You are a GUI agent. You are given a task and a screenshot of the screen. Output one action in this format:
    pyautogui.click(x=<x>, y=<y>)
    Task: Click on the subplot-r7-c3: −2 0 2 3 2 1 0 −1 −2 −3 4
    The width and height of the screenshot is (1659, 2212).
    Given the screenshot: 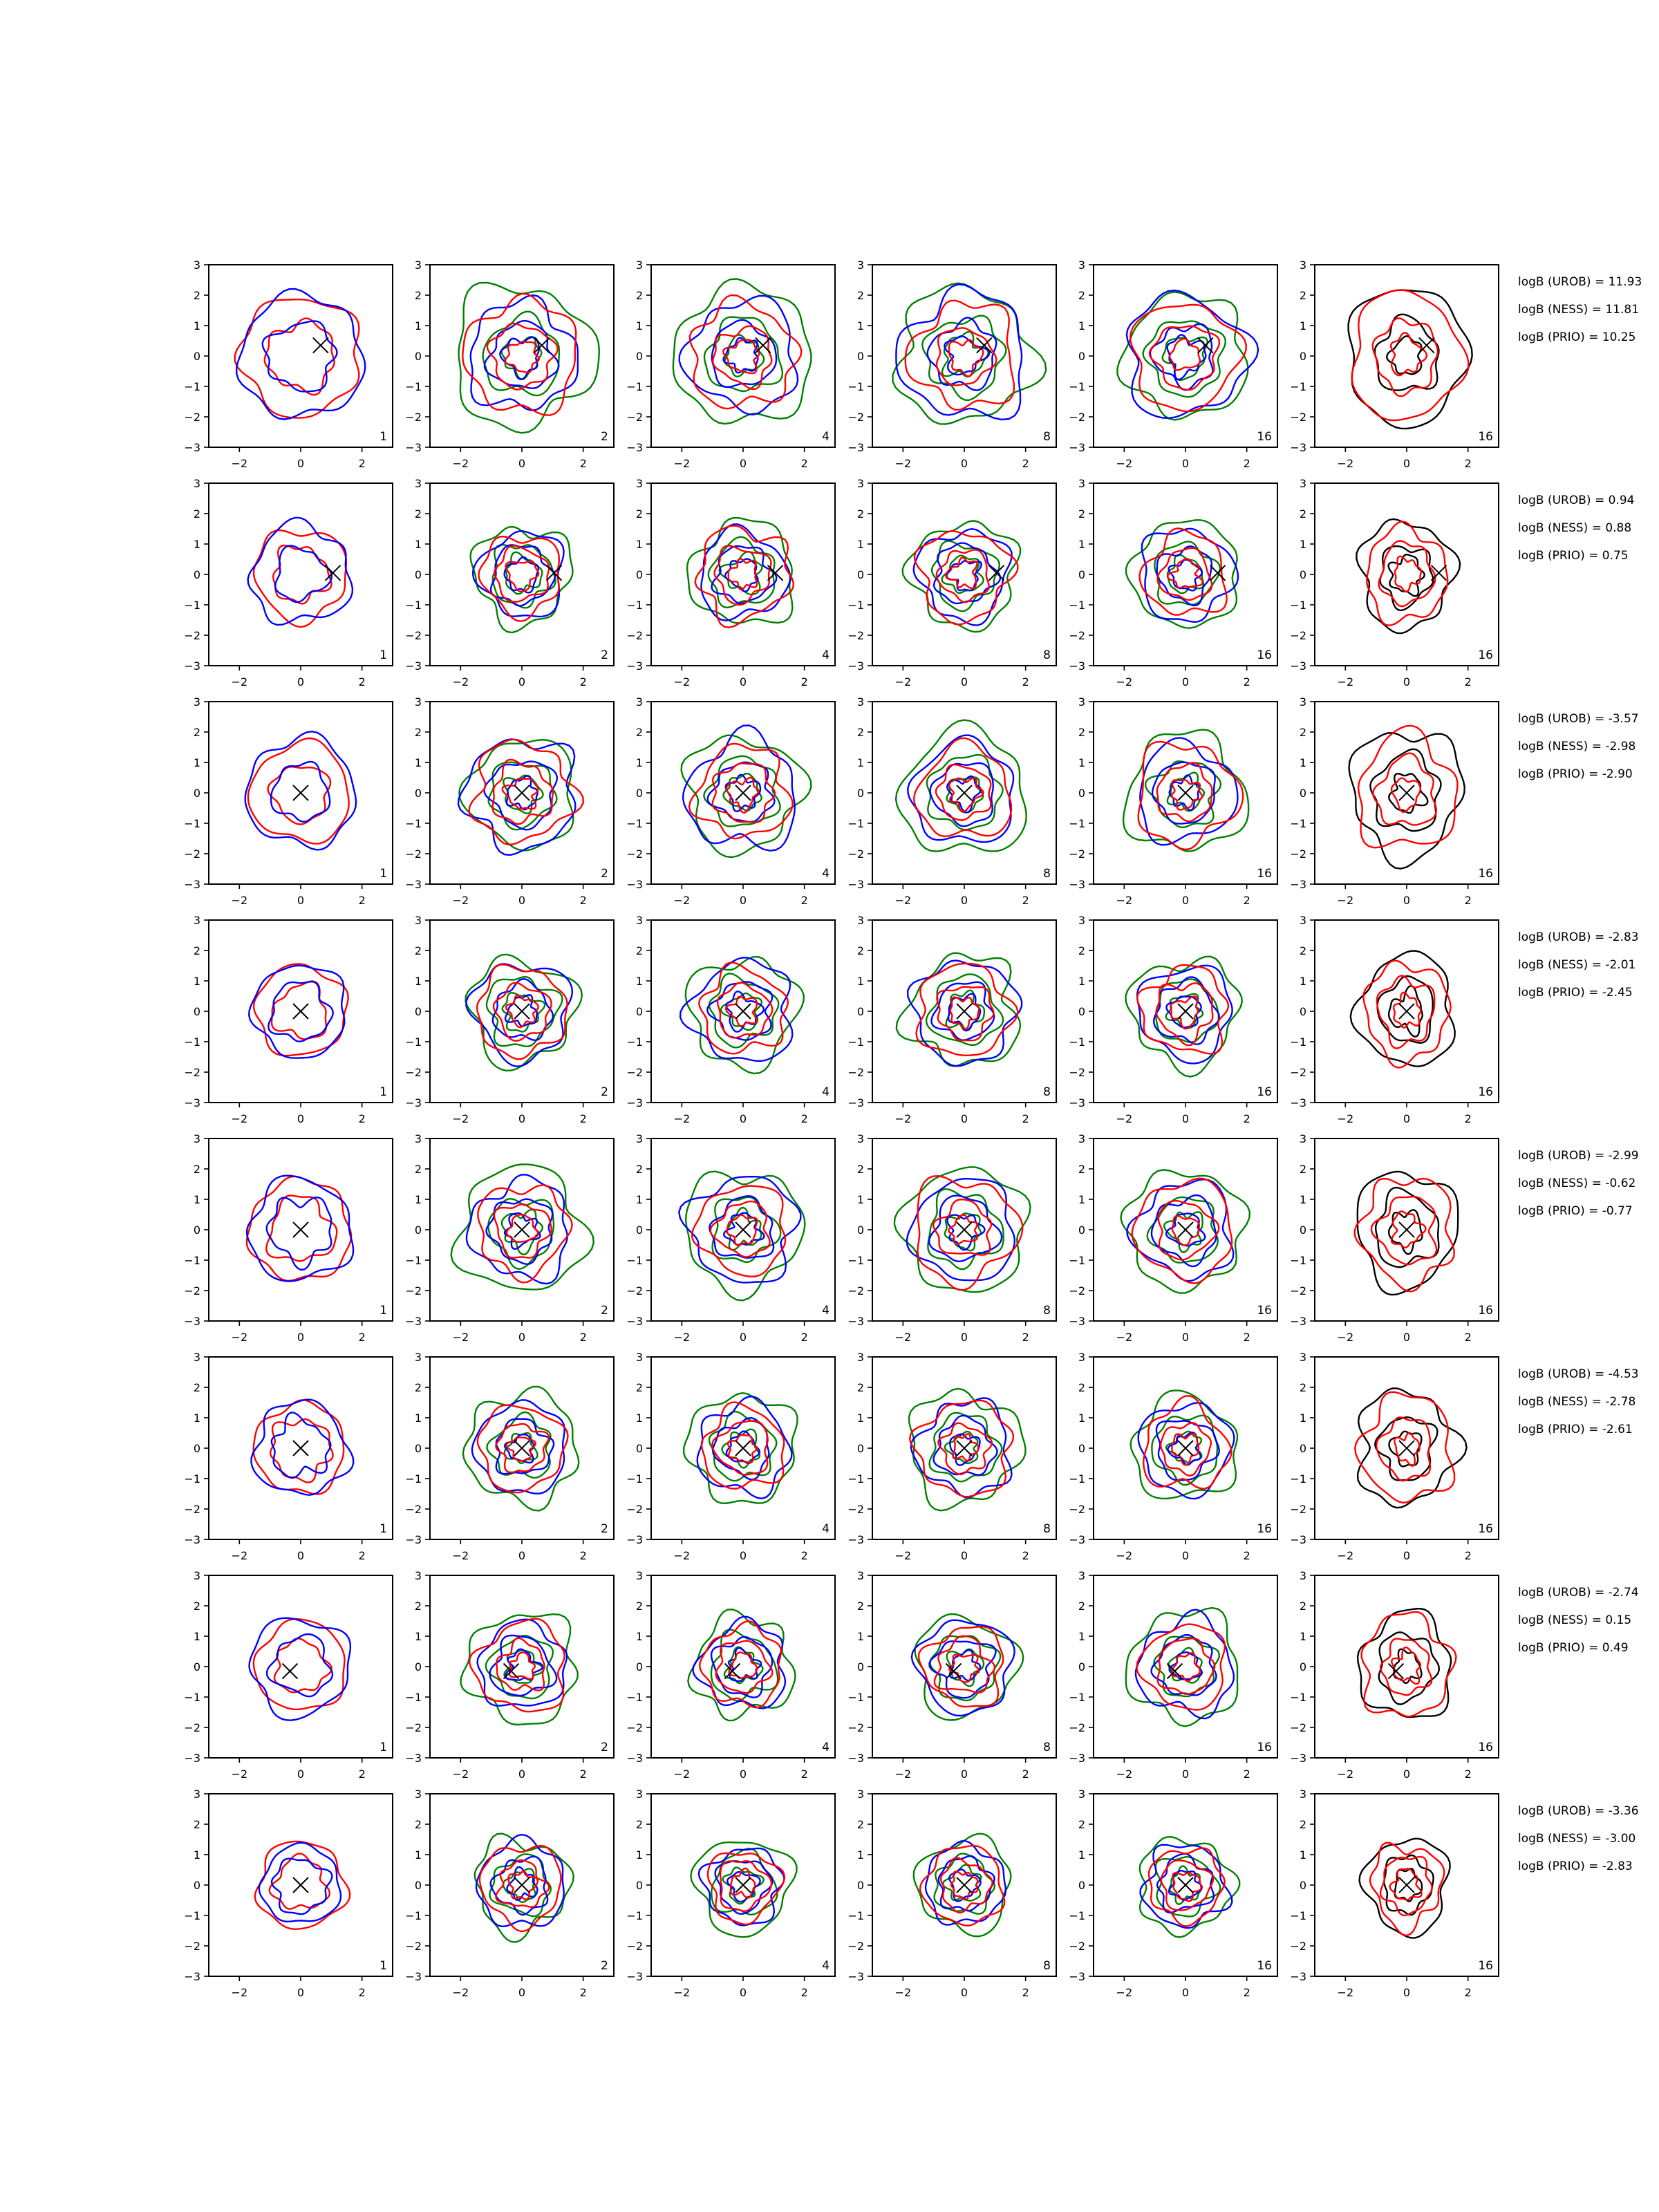 What is the action you would take?
    pyautogui.click(x=731, y=1675)
    